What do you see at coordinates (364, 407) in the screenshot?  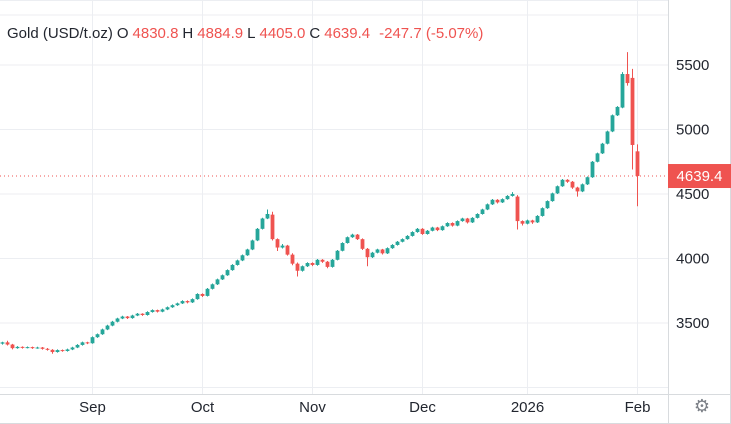 I see `time-axis: Sep Oct Nov Dec 2026 Feb` at bounding box center [364, 407].